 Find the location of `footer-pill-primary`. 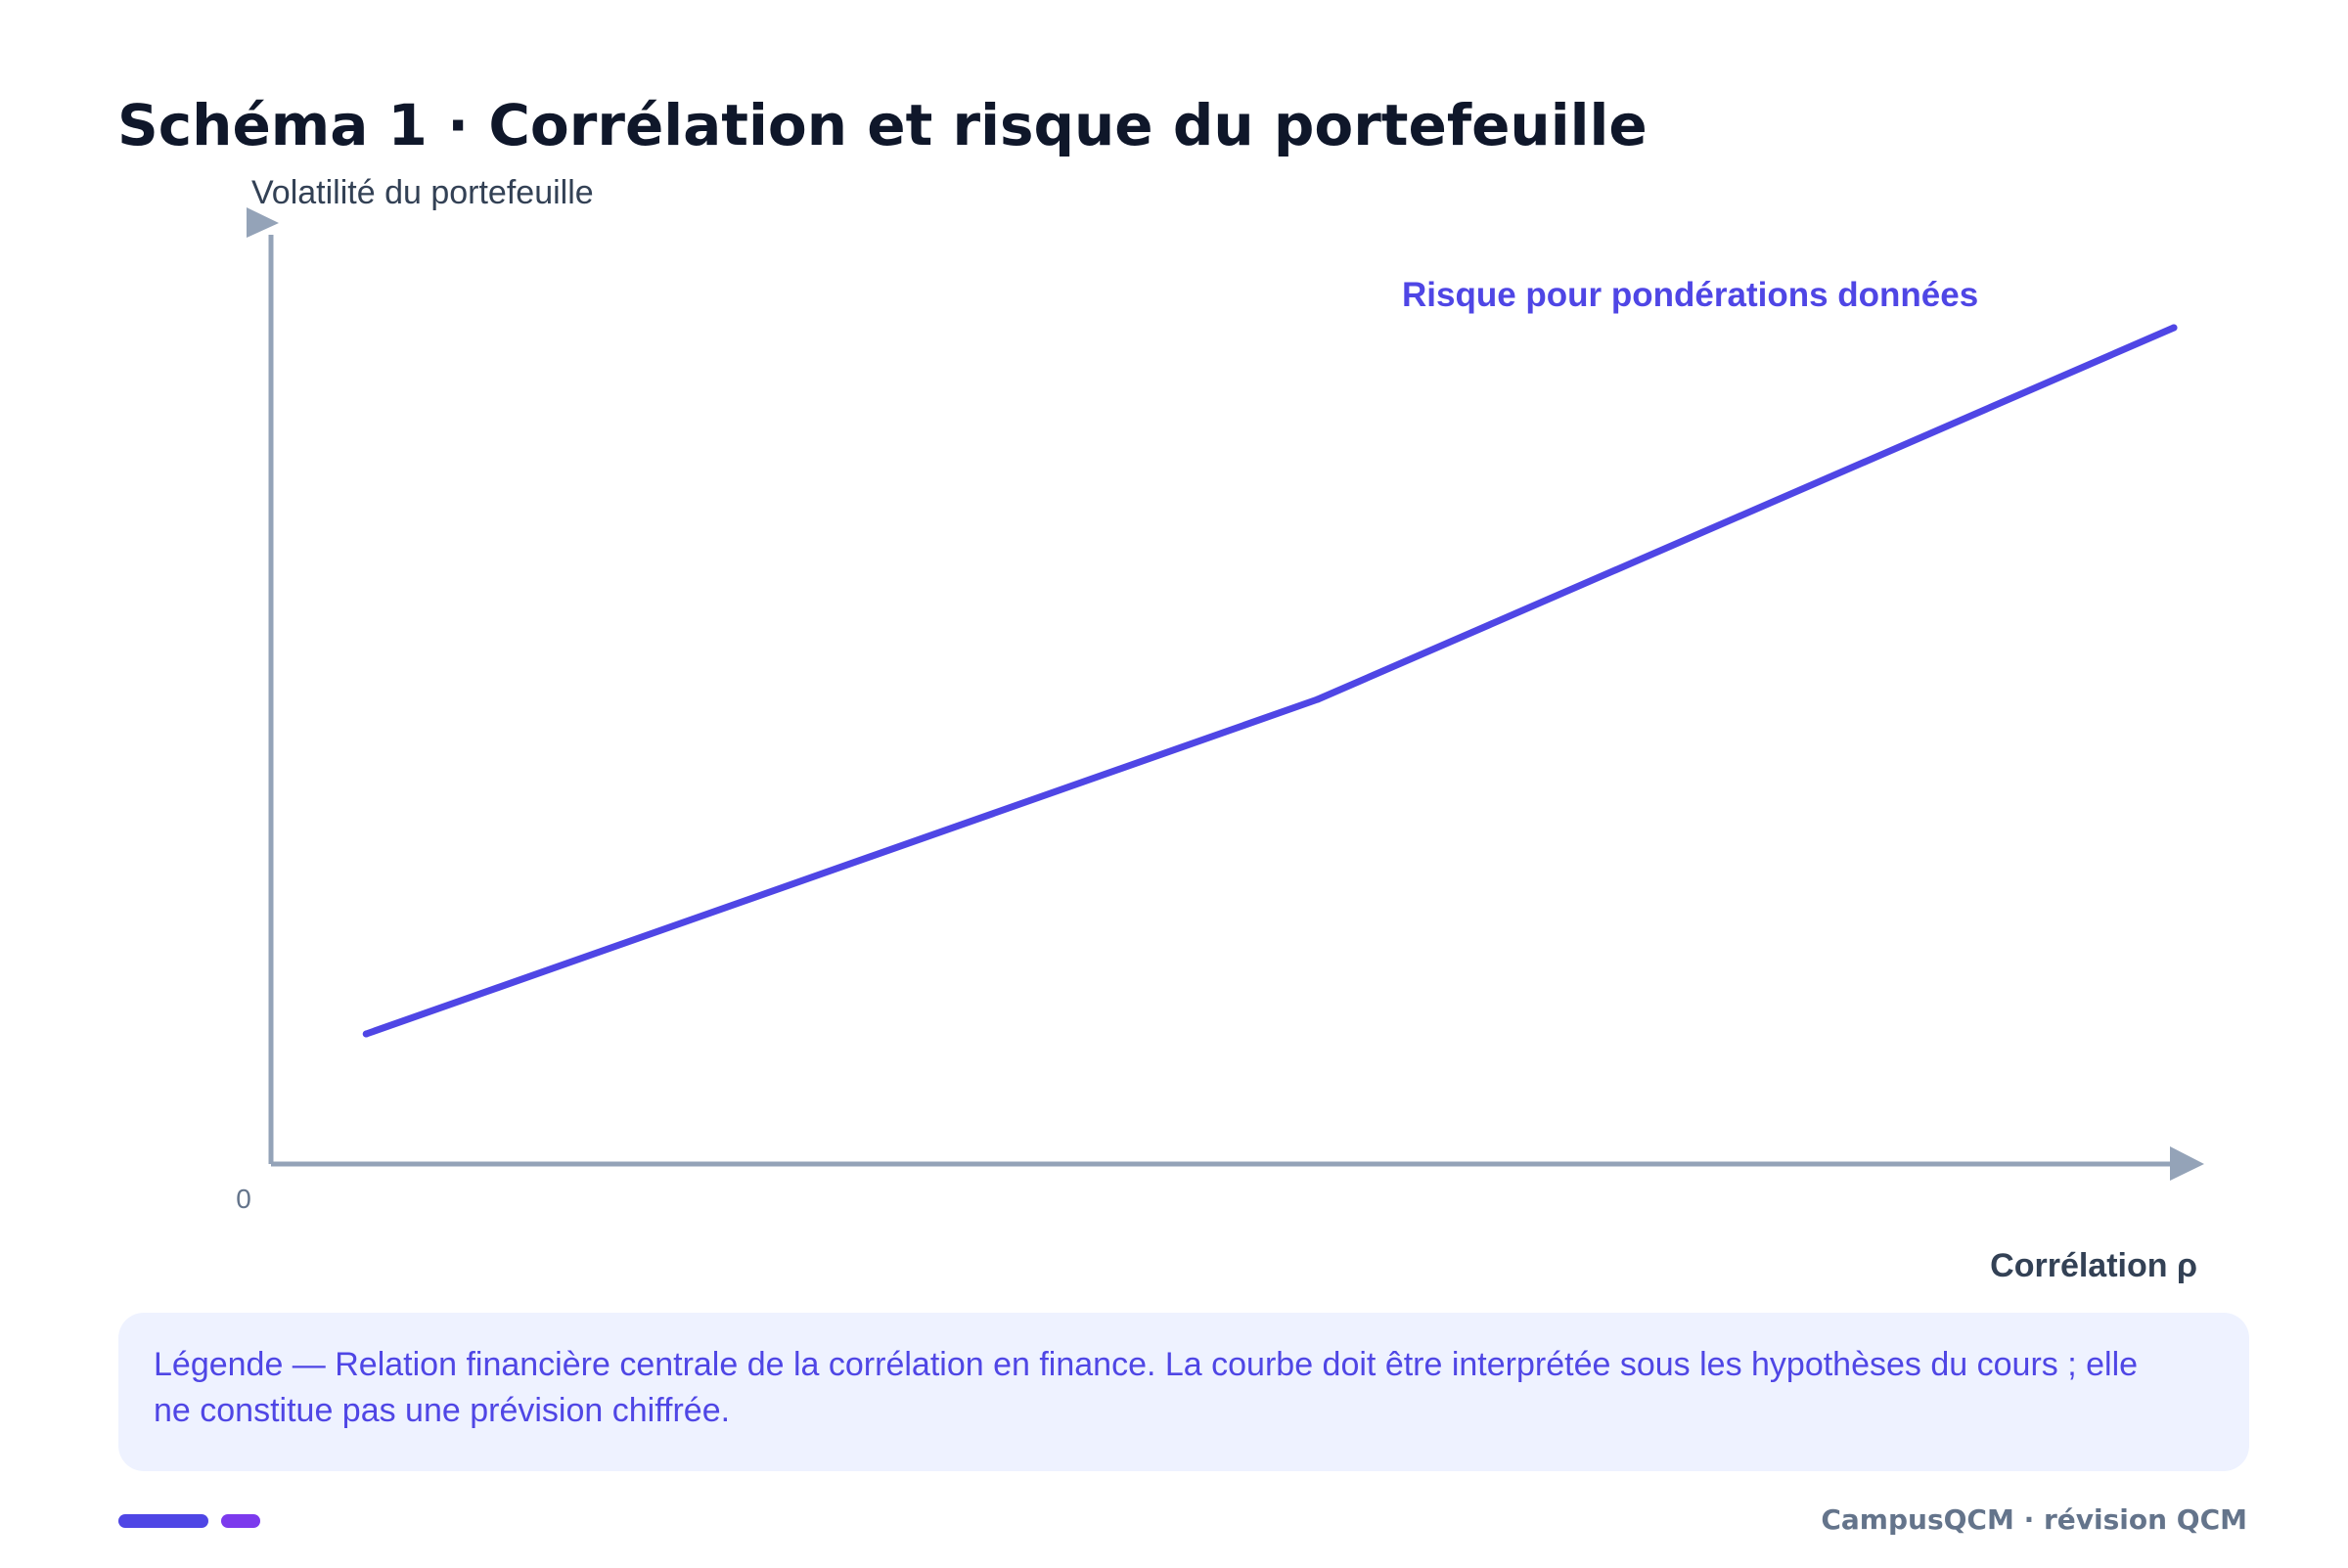

footer-pill-primary is located at coordinates (163, 1521).